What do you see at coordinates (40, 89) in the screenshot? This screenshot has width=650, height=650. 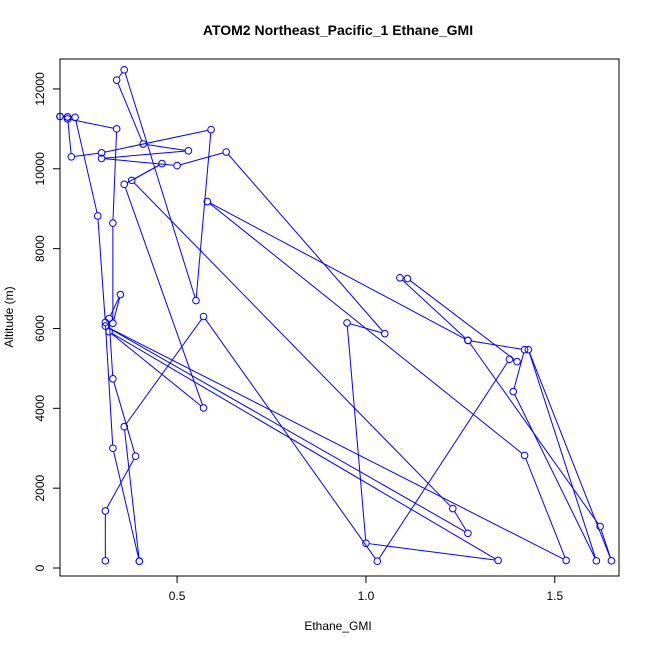 I see `y-tick-label: 12000` at bounding box center [40, 89].